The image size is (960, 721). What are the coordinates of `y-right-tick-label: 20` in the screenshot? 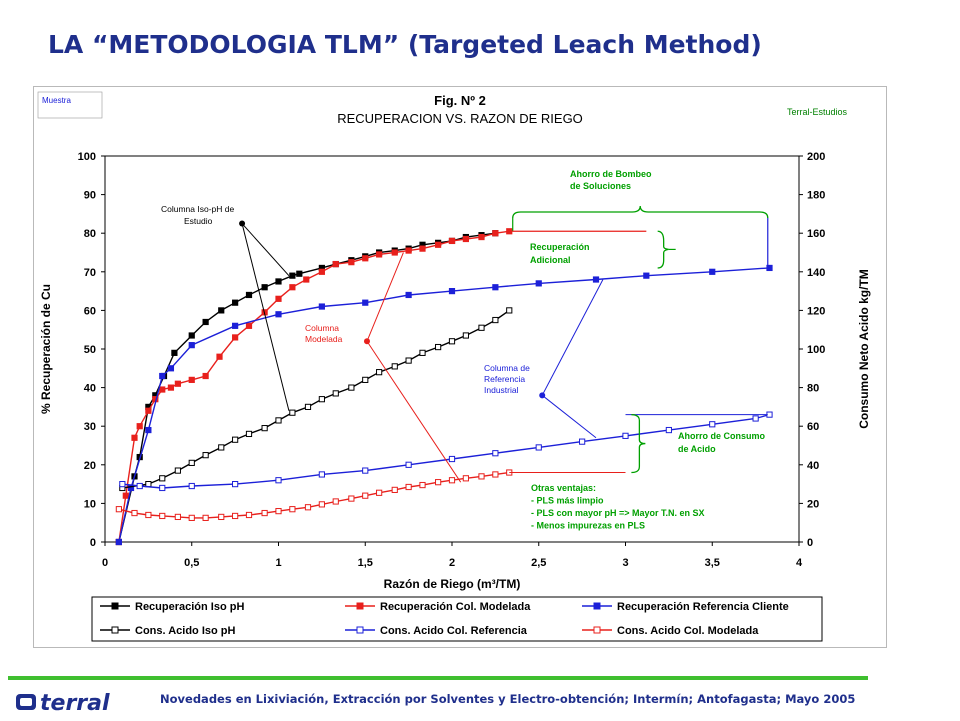 It's located at (813, 504).